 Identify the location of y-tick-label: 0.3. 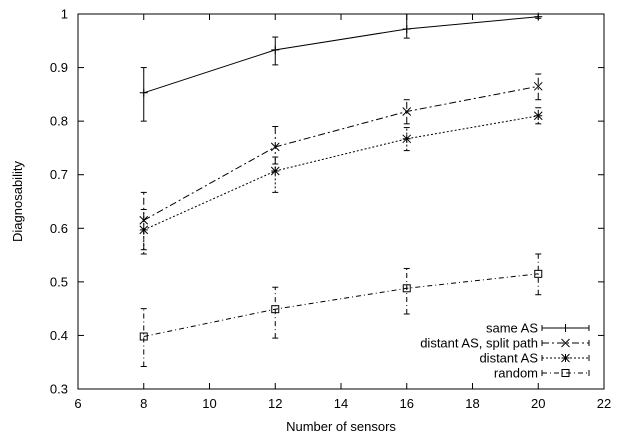
(59, 389).